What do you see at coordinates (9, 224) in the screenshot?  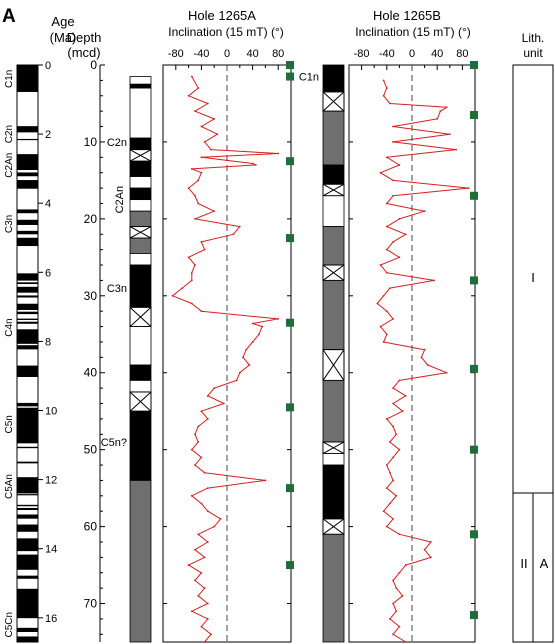 I see `age-chron-label: C3n` at bounding box center [9, 224].